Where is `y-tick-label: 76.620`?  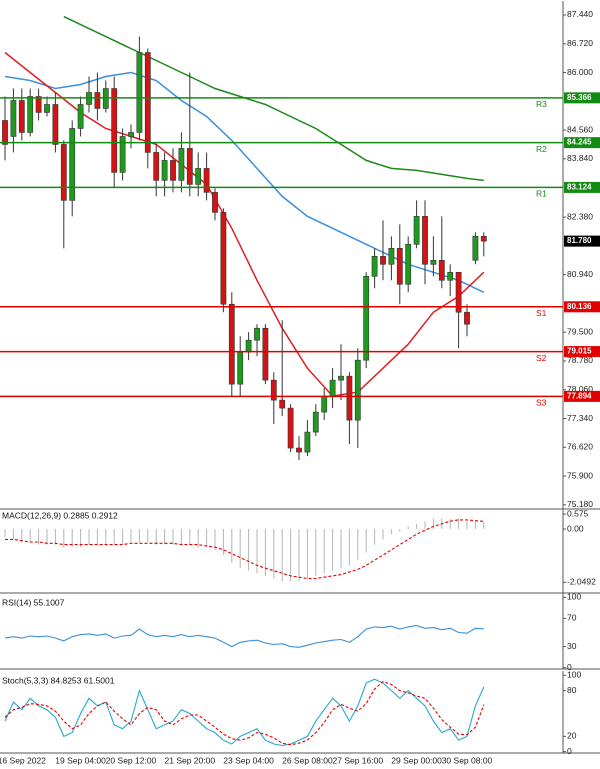 y-tick-label: 76.620 is located at coordinates (580, 447).